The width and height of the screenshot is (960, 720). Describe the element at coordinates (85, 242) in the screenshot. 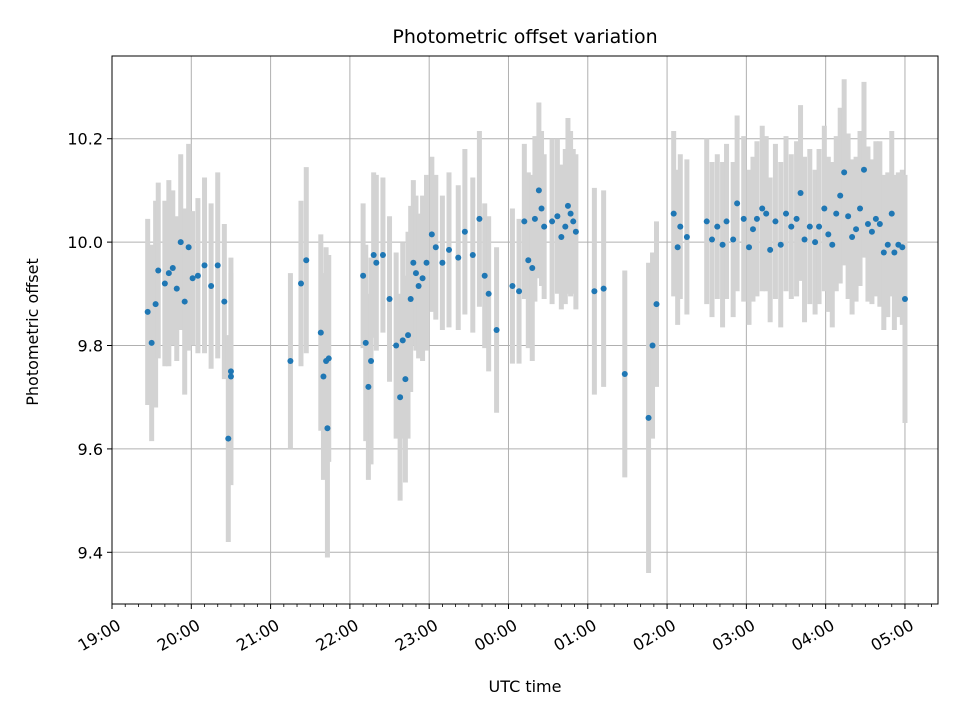

I see `y-tick-label: 10.0` at that location.